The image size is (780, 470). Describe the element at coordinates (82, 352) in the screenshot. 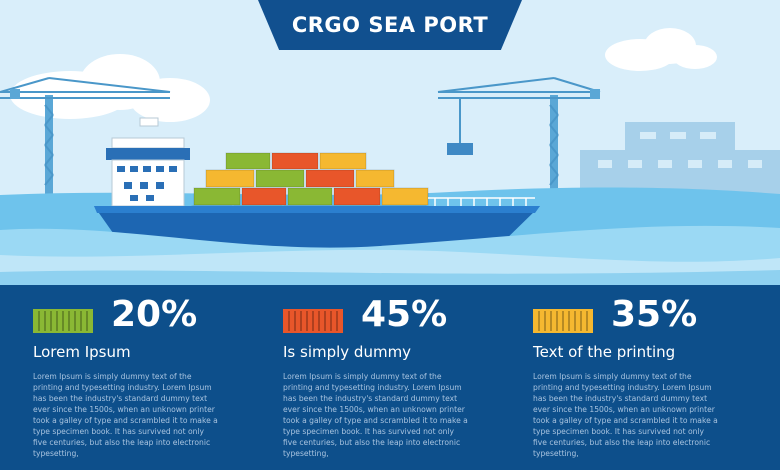

I see `stat-label: Lorem Ipsum` at that location.